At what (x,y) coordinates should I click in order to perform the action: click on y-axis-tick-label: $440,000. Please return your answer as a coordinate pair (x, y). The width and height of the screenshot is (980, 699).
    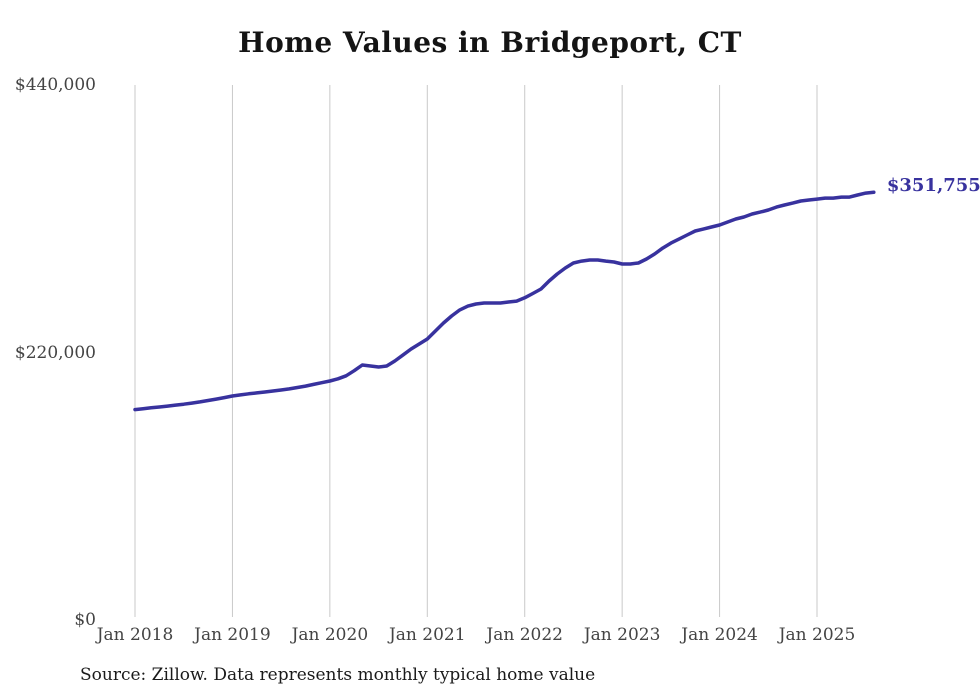
    Looking at the image, I should click on (55, 85).